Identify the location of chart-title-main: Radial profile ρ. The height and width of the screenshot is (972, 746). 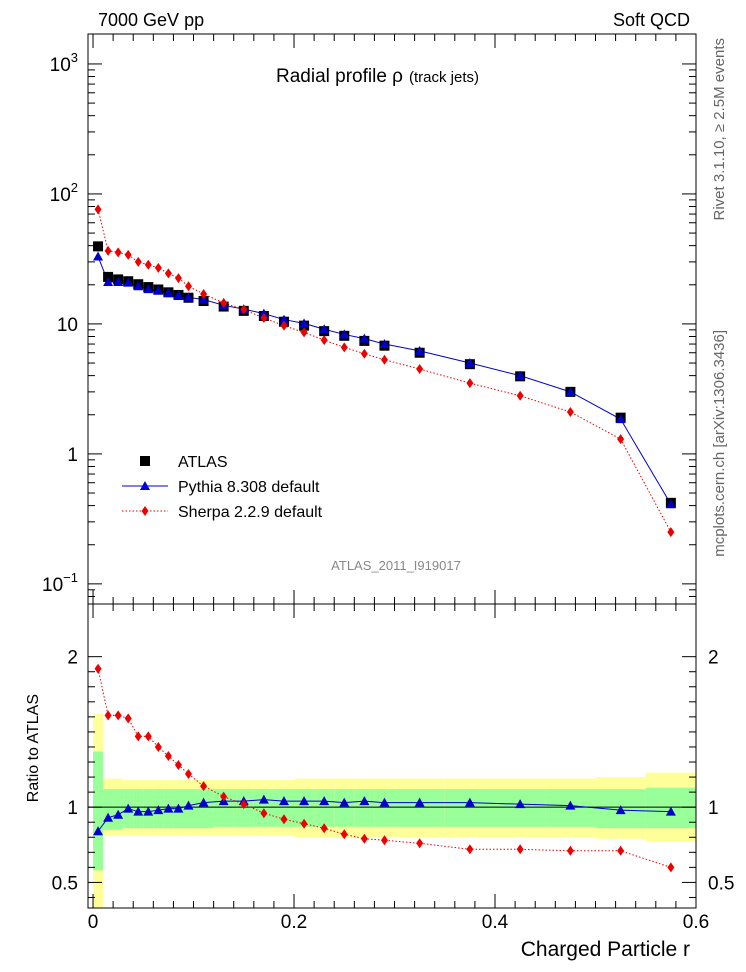
(339, 76).